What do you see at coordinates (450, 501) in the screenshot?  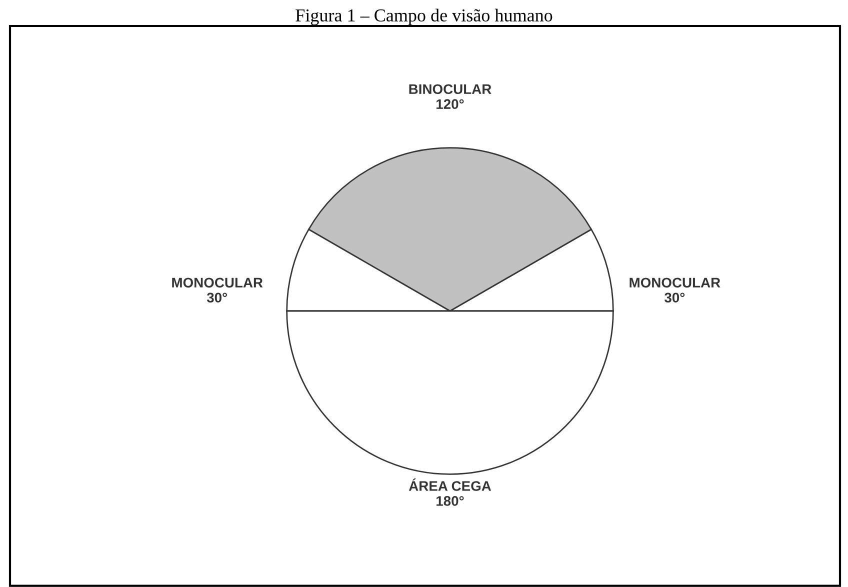 I see `data-label: 180°` at bounding box center [450, 501].